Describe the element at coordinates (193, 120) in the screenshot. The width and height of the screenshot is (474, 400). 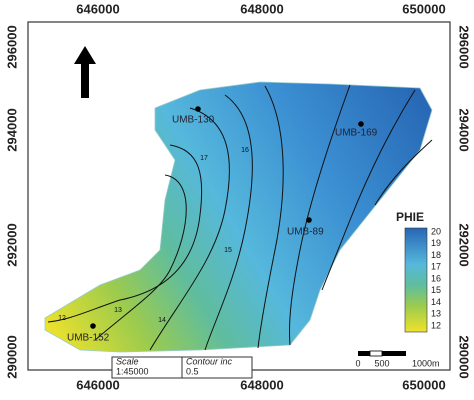
I see `well-label: UMB-130` at that location.